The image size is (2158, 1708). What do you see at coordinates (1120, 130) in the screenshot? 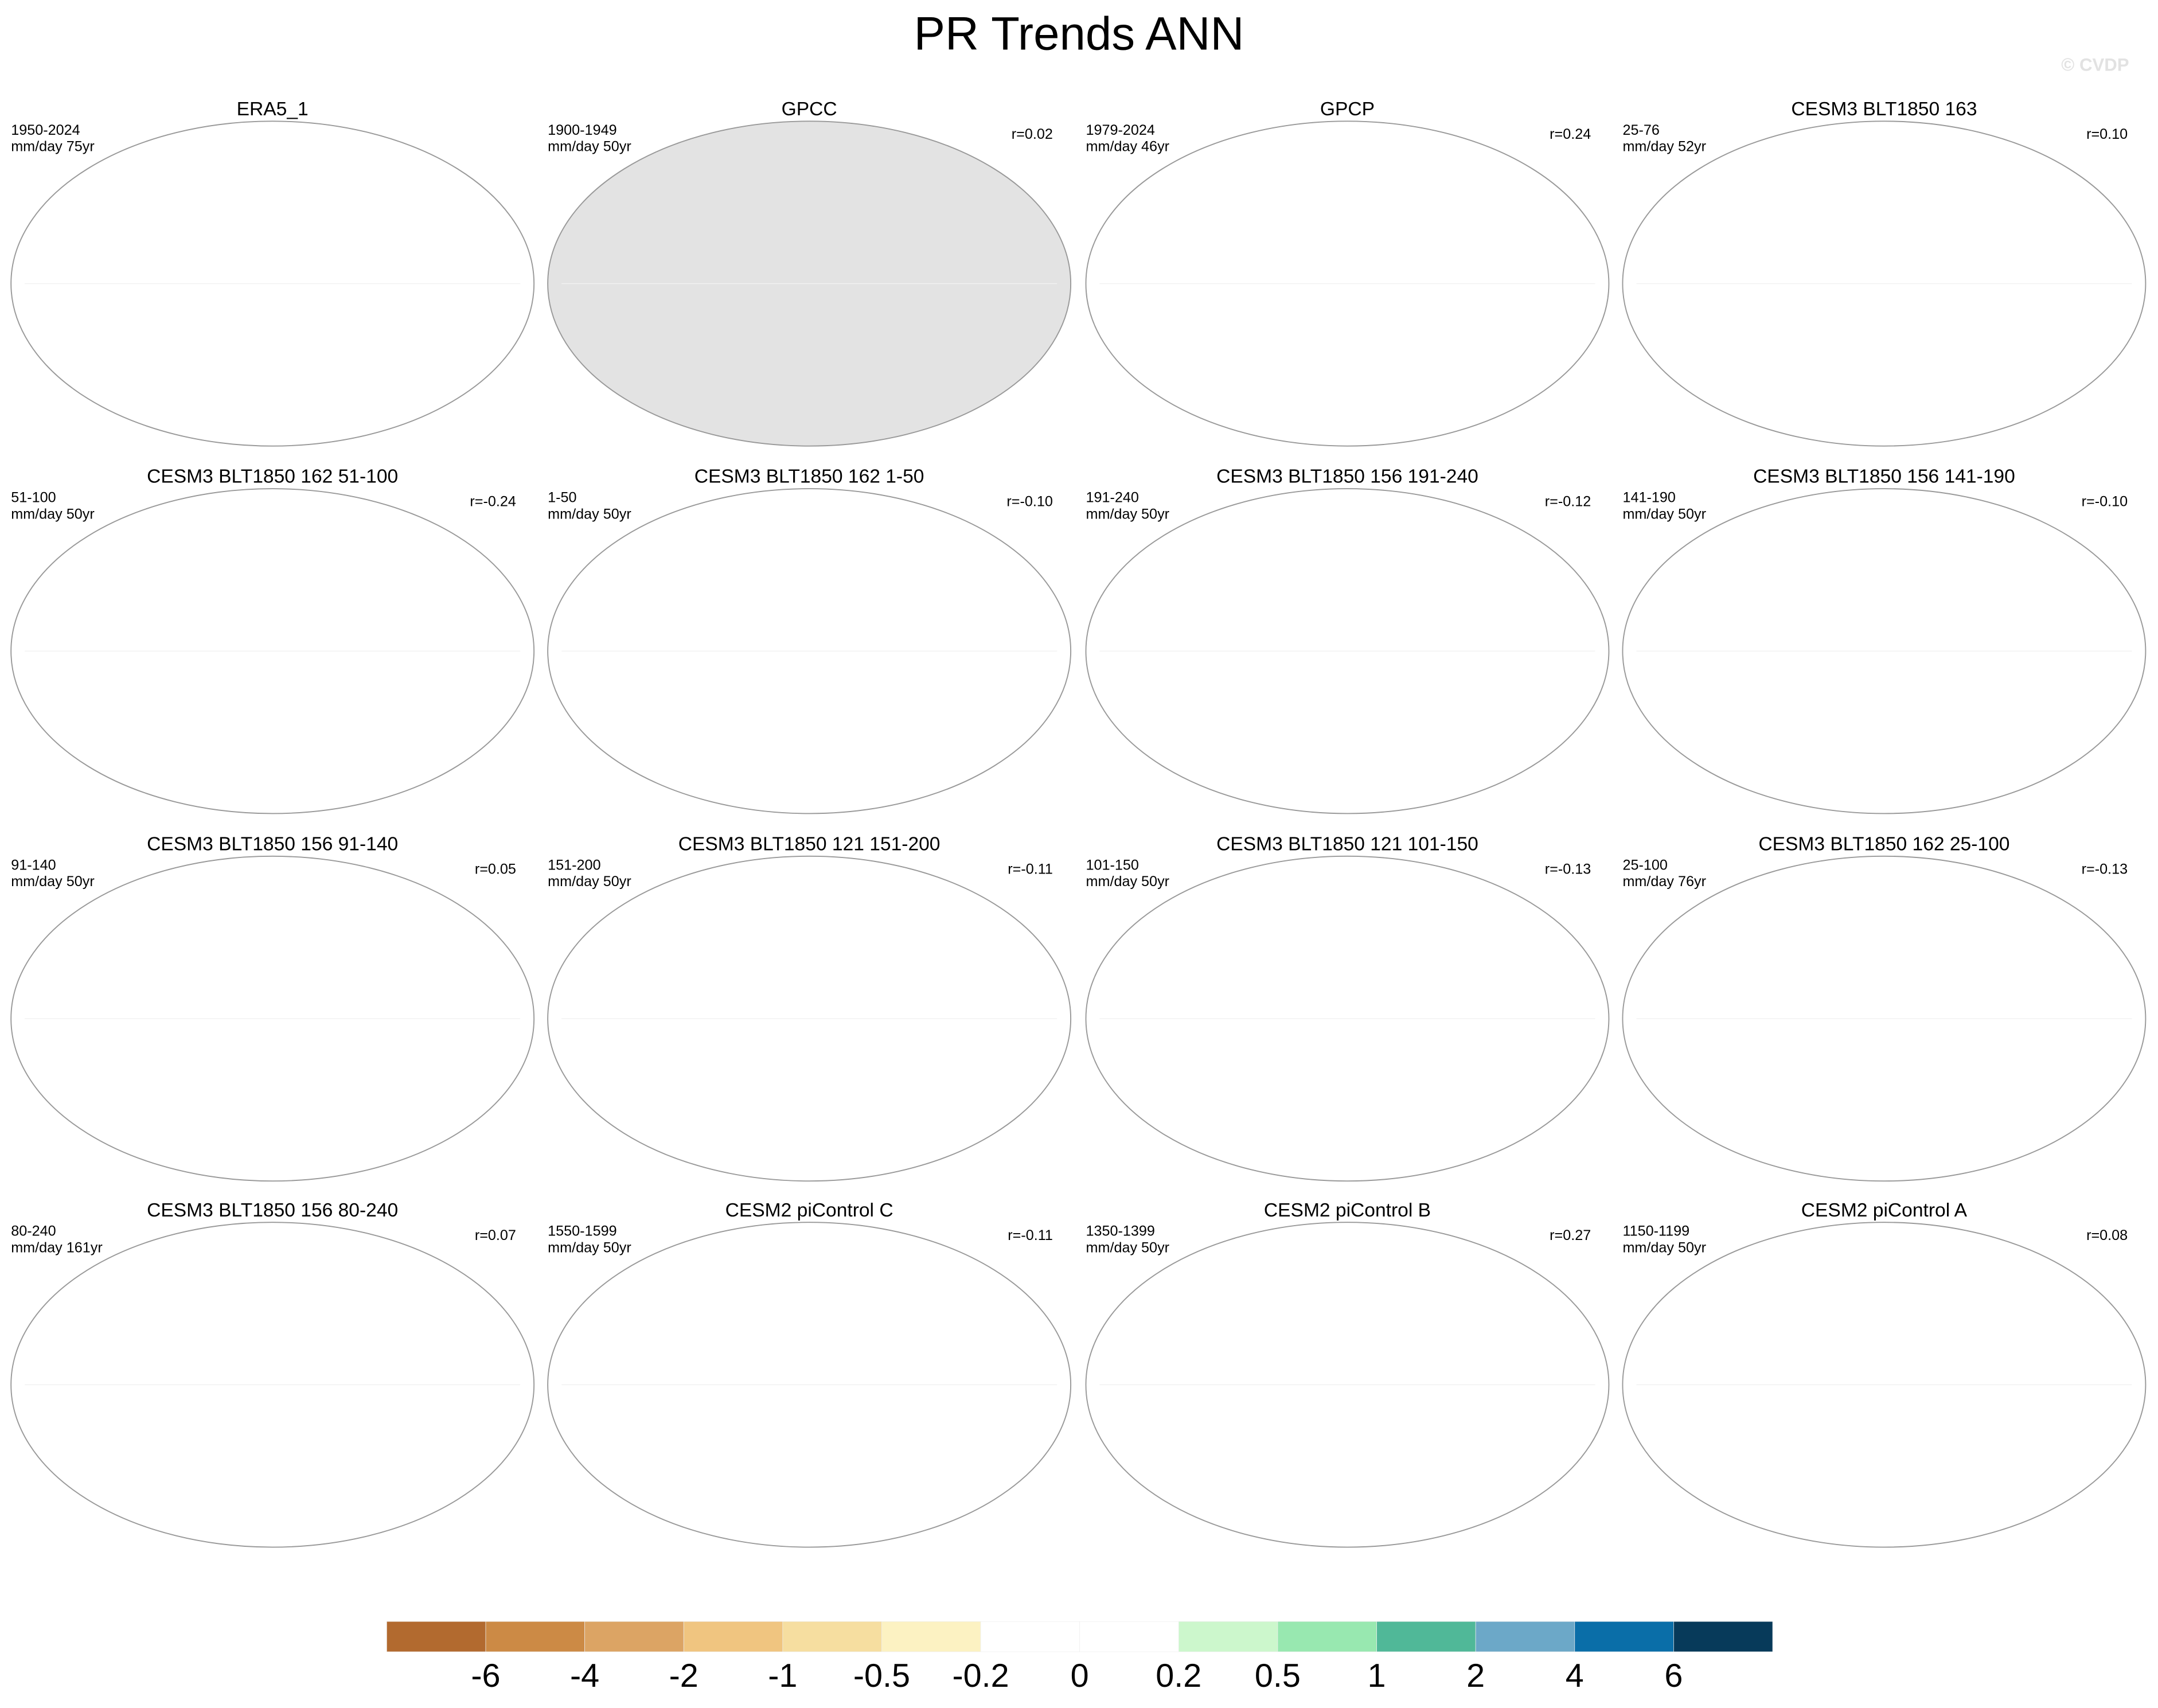
I see `panel-period: 1979-2024` at bounding box center [1120, 130].